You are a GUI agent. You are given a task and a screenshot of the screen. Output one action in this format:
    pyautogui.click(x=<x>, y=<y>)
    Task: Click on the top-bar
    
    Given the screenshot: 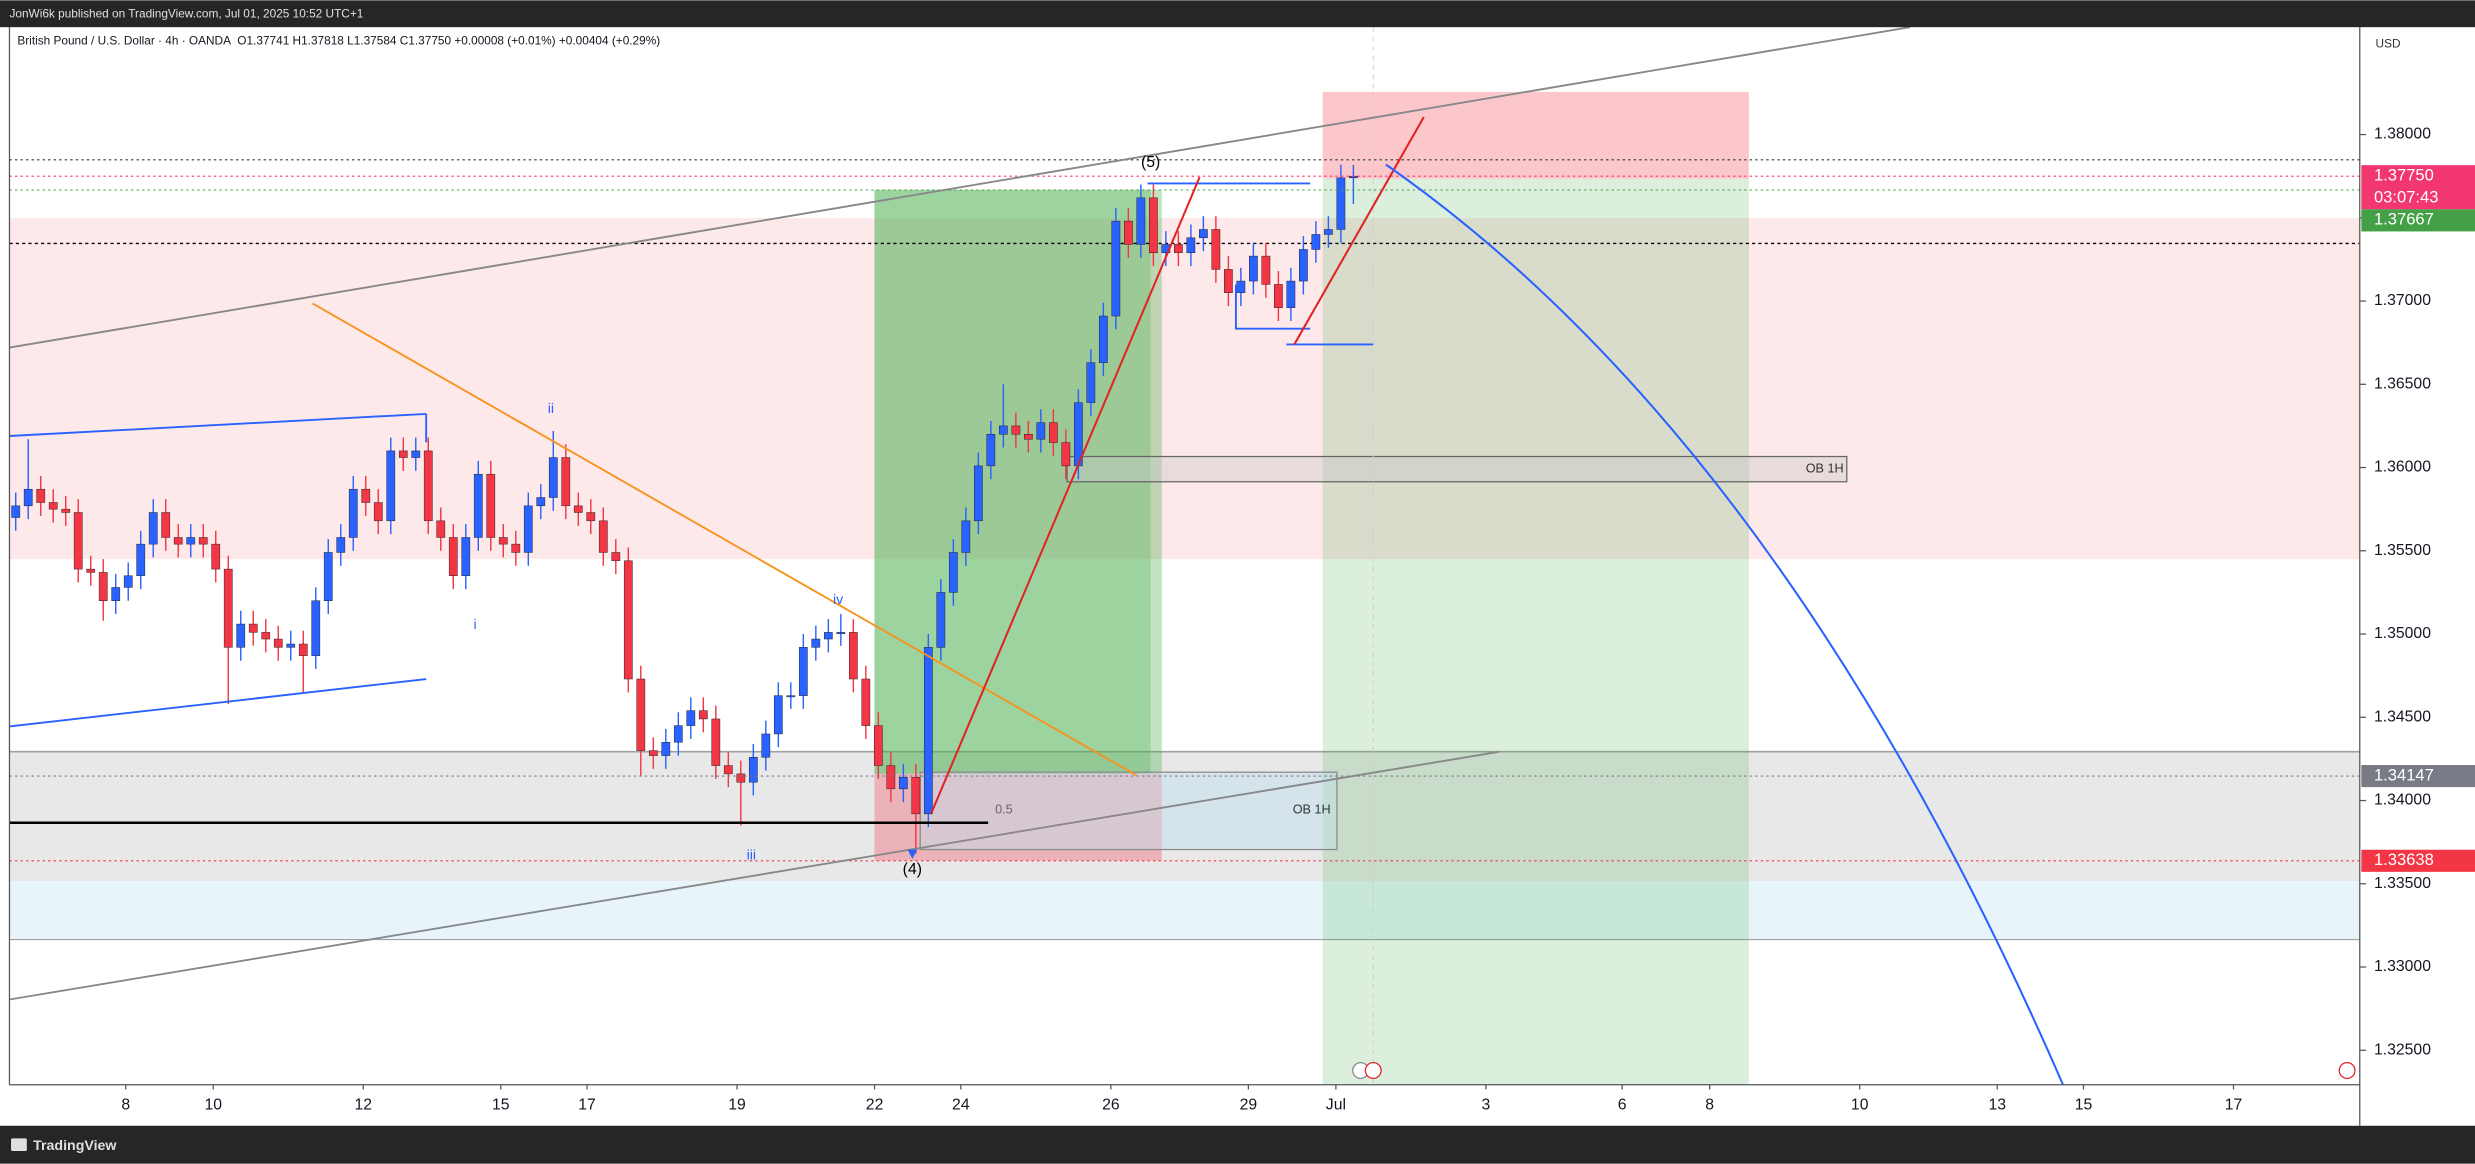 What is the action you would take?
    pyautogui.click(x=1237, y=14)
    